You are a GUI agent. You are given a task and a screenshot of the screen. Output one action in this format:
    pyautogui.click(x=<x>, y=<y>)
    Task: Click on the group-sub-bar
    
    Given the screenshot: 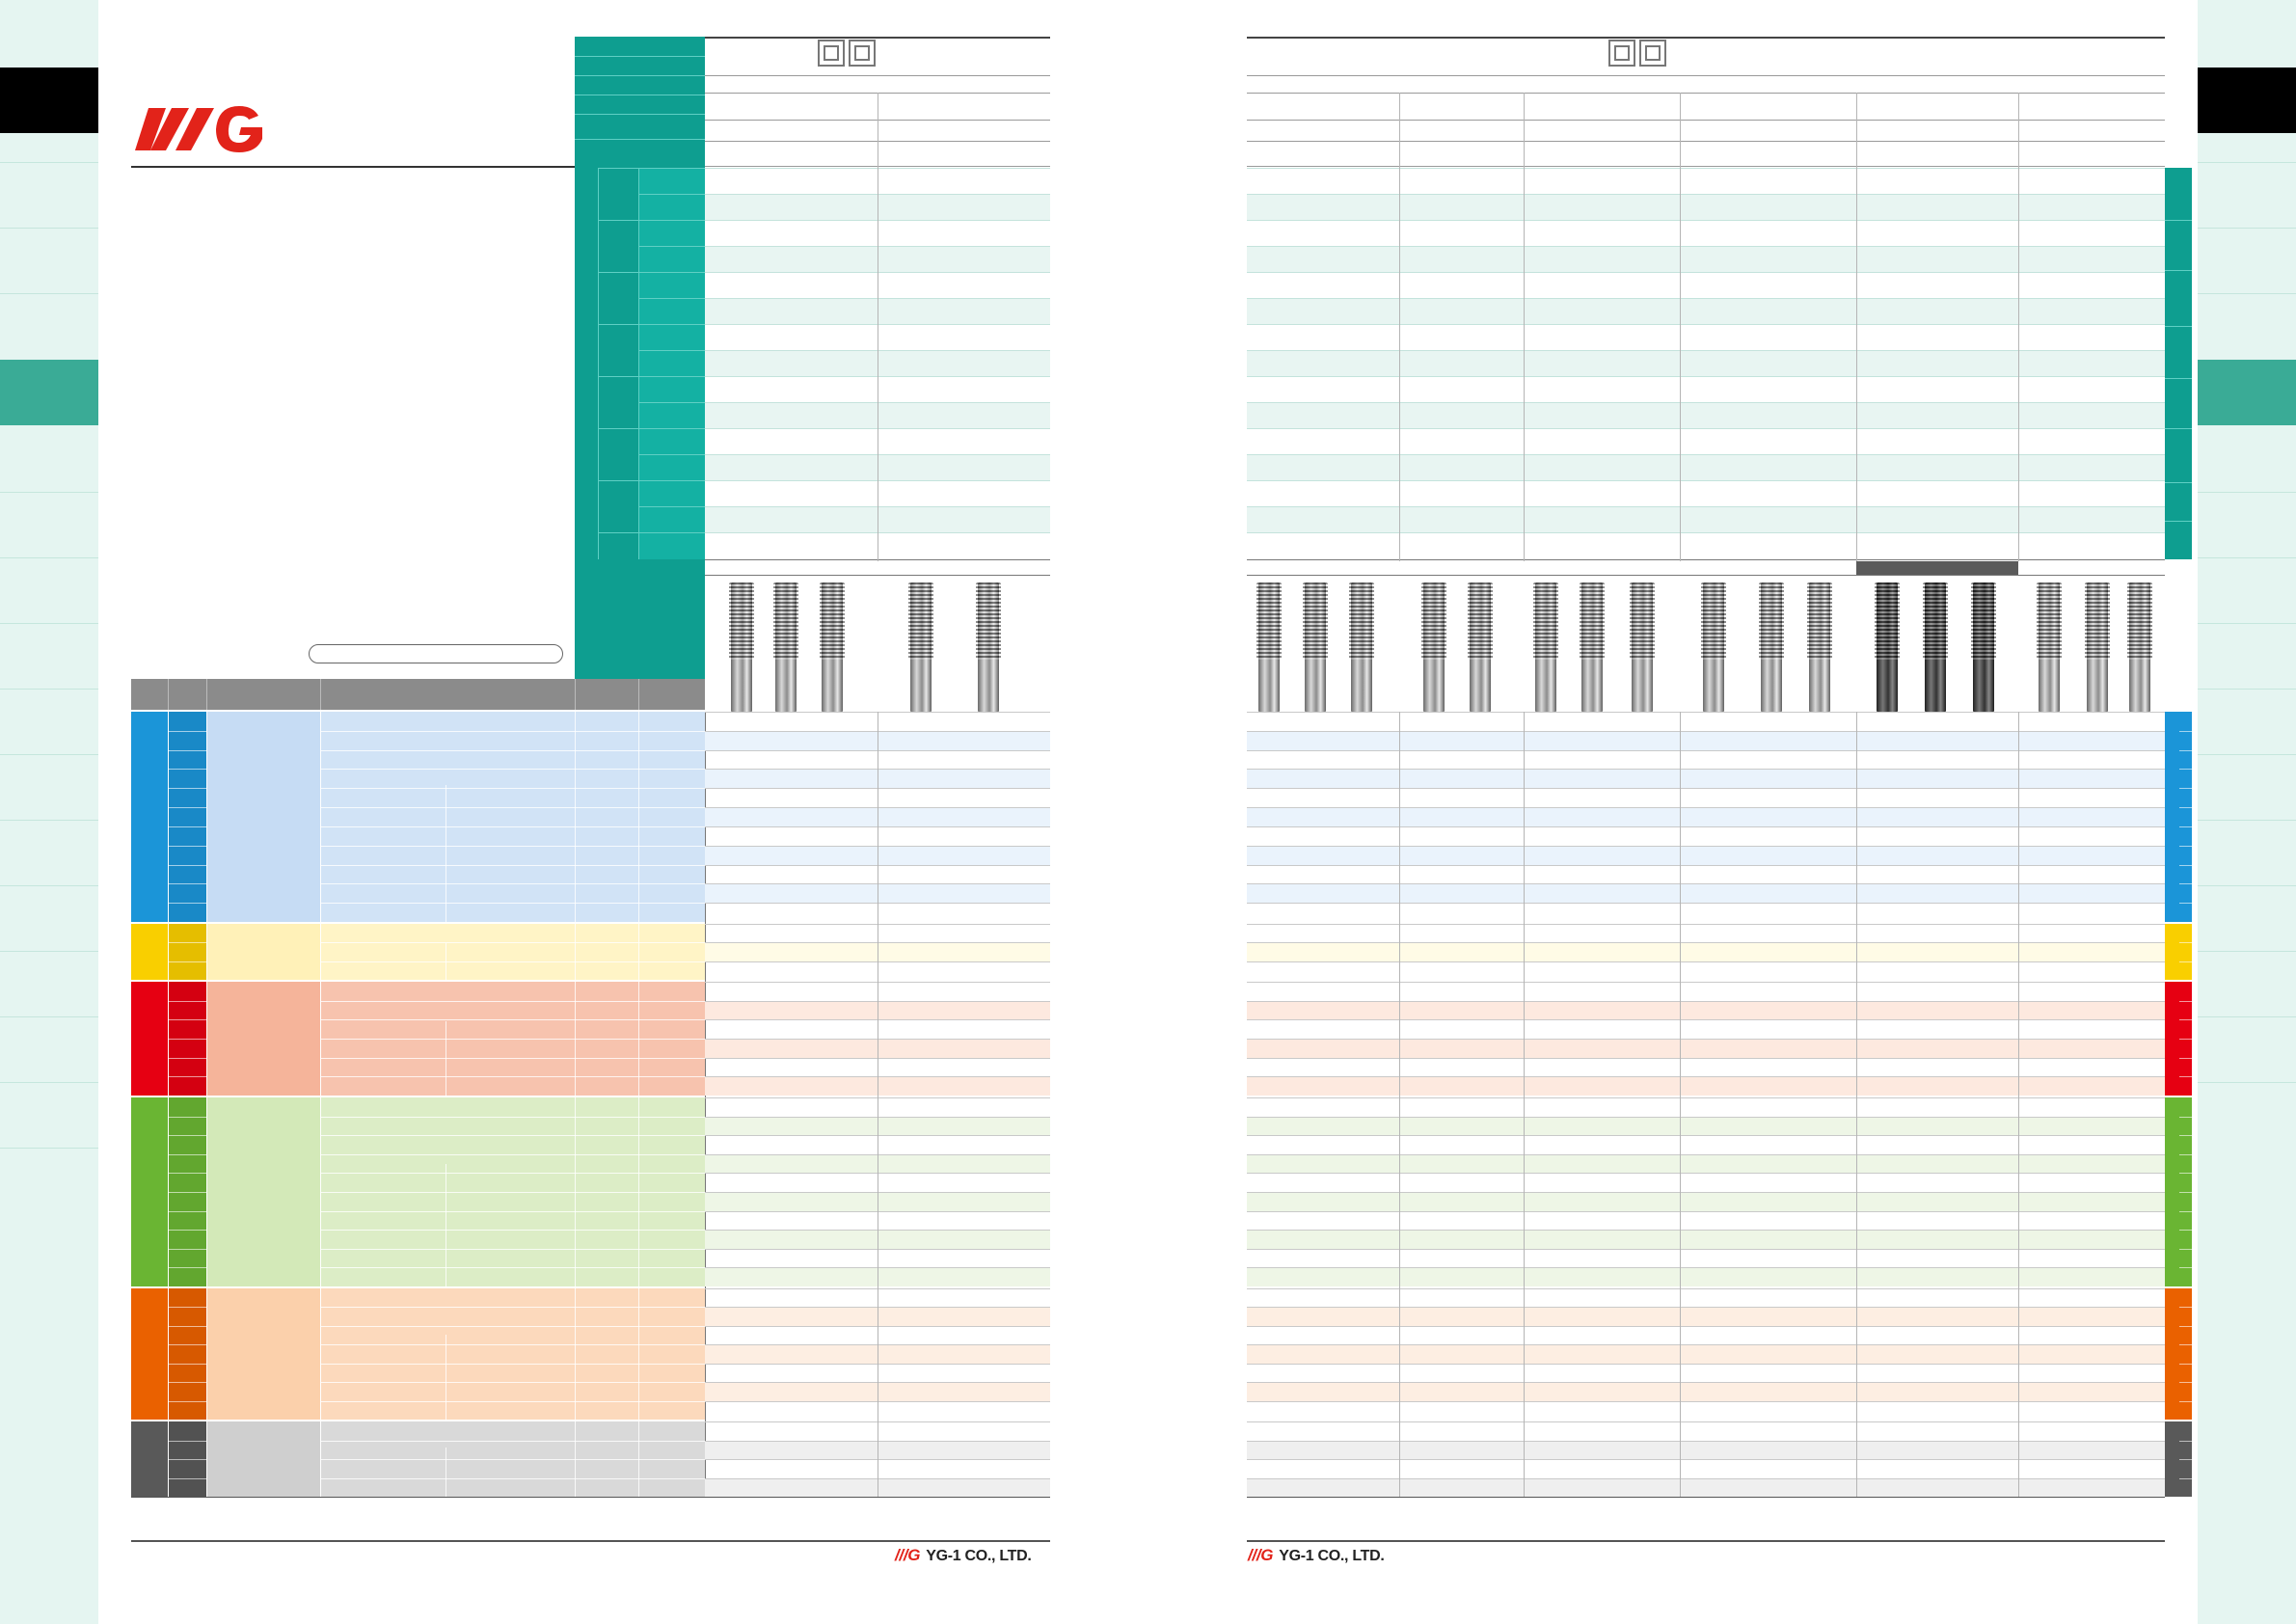 What is the action you would take?
    pyautogui.click(x=187, y=952)
    